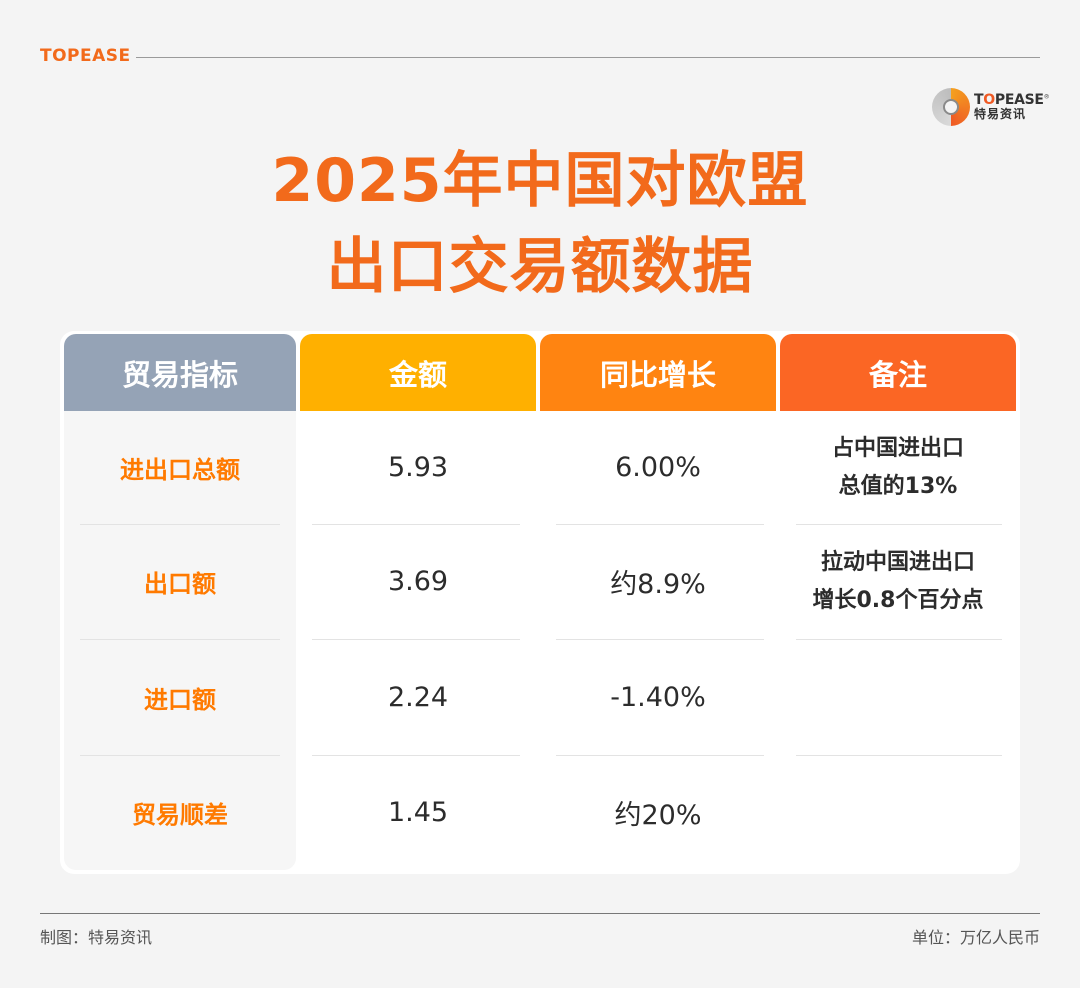 This screenshot has height=988, width=1080. What do you see at coordinates (898, 812) in the screenshot?
I see `row-4-note` at bounding box center [898, 812].